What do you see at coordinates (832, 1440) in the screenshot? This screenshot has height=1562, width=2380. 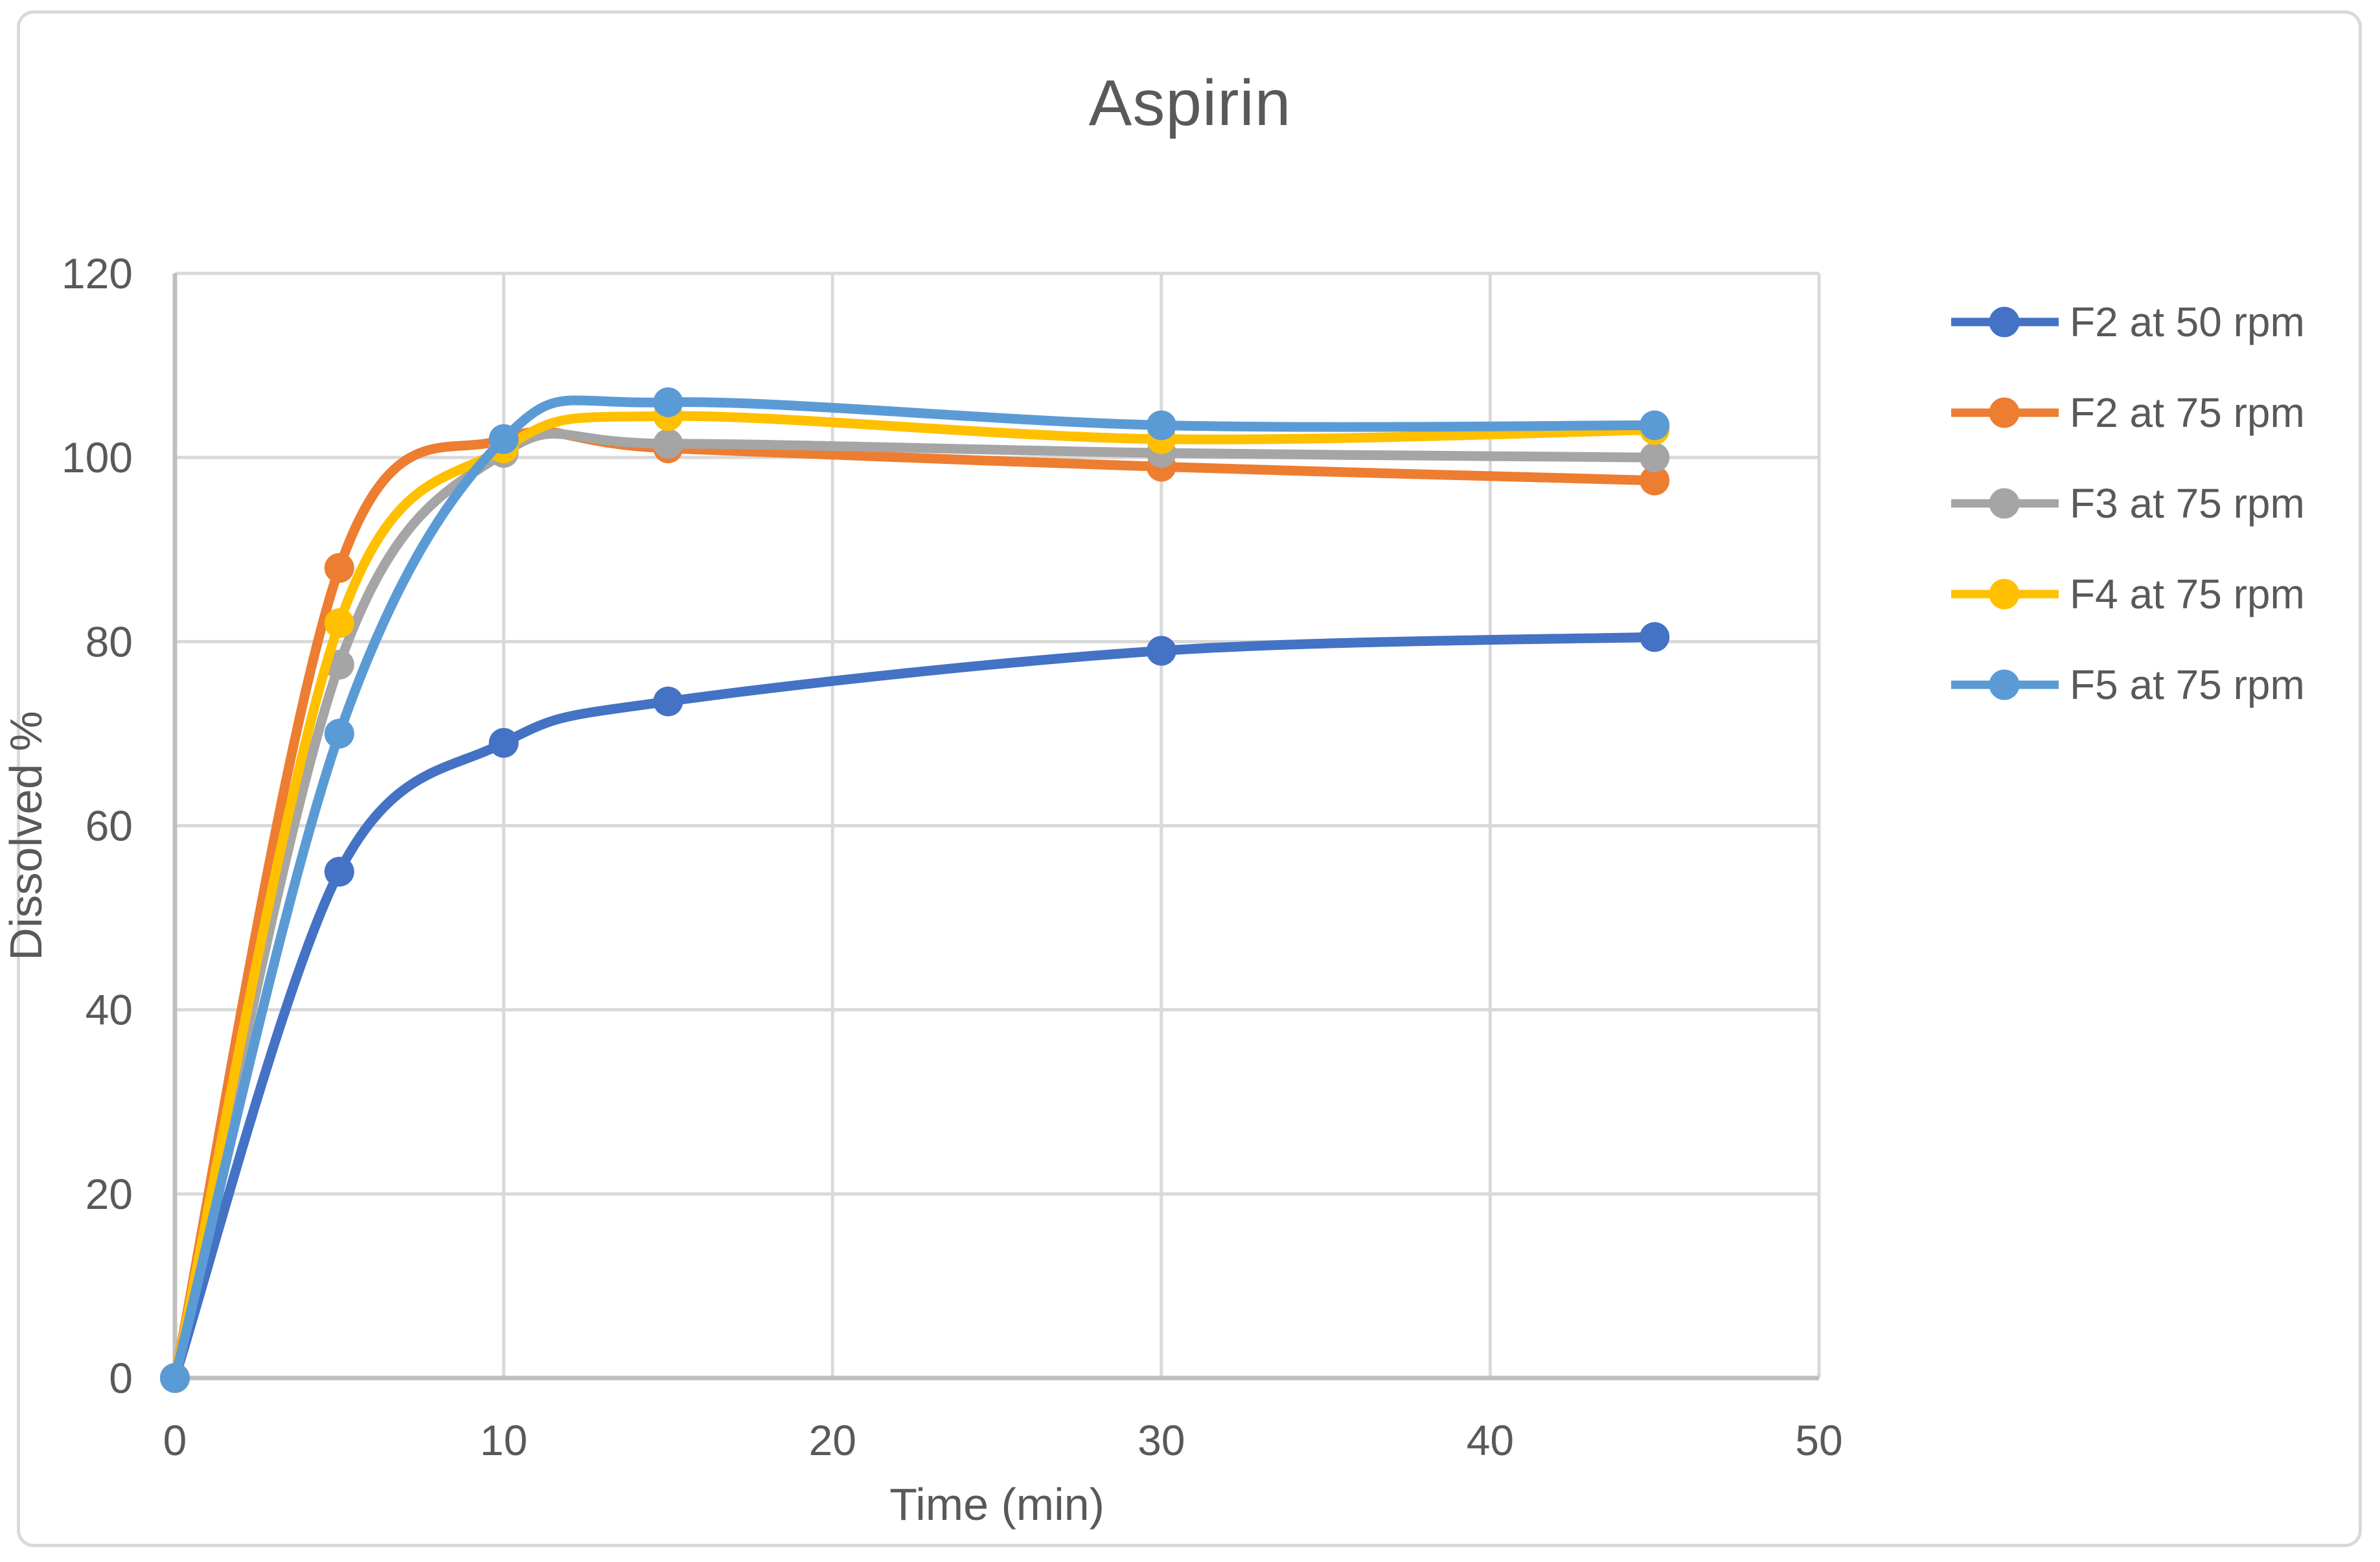 I see `x-tick-label: 20` at bounding box center [832, 1440].